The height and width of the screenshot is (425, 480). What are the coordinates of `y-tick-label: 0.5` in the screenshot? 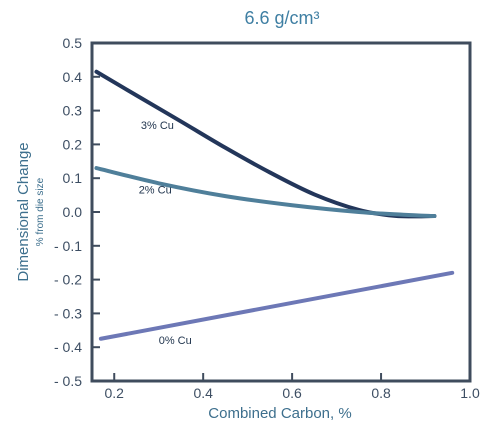 It's located at (73, 43).